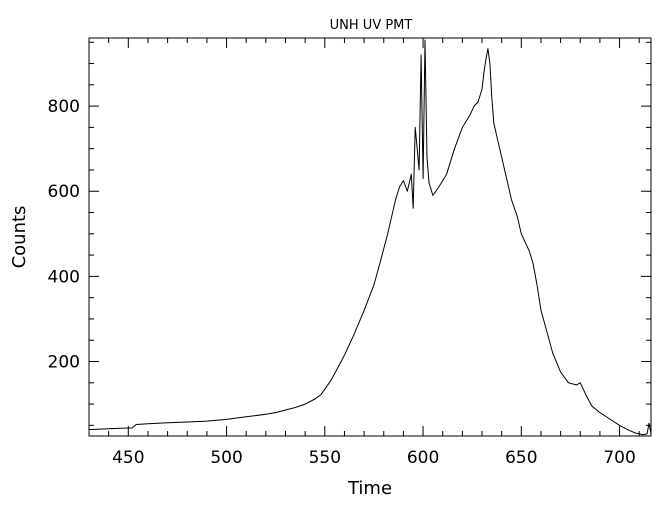 The width and height of the screenshot is (667, 515). I want to click on x-axis-tick-labels: 450 500 550 600 650 700, so click(374, 458).